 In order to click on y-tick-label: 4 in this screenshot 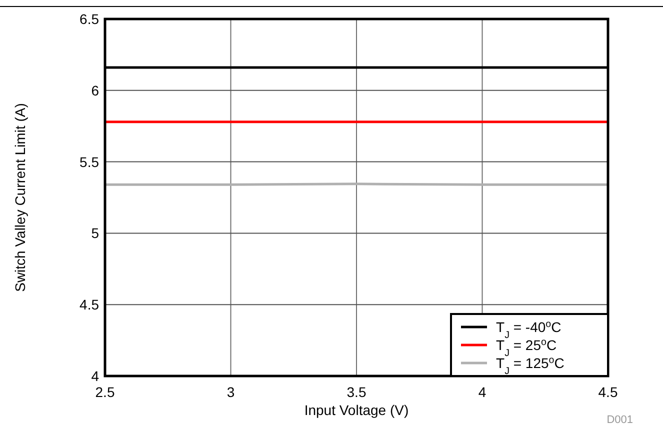, I will do `click(95, 376)`.